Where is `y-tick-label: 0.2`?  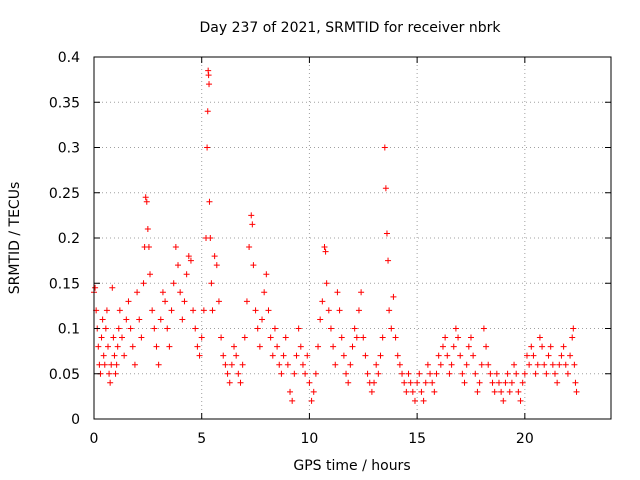
y-tick-label: 0.2 is located at coordinates (69, 239).